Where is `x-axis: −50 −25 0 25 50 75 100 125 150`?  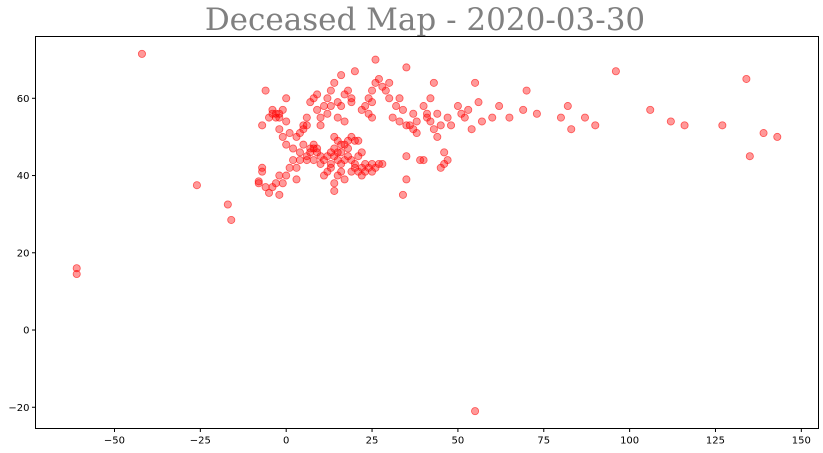 x-axis: −50 −25 0 25 50 75 100 125 150 is located at coordinates (457, 437).